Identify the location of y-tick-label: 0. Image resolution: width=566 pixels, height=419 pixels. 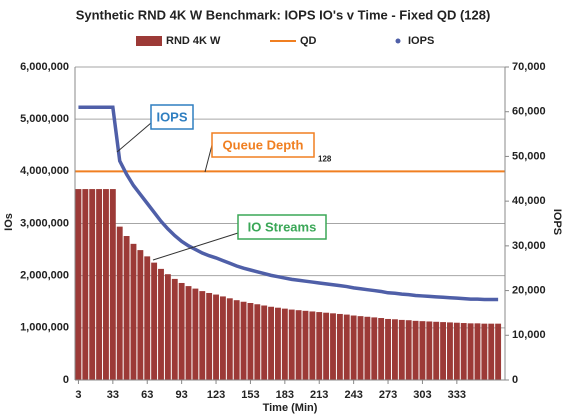
(66, 380).